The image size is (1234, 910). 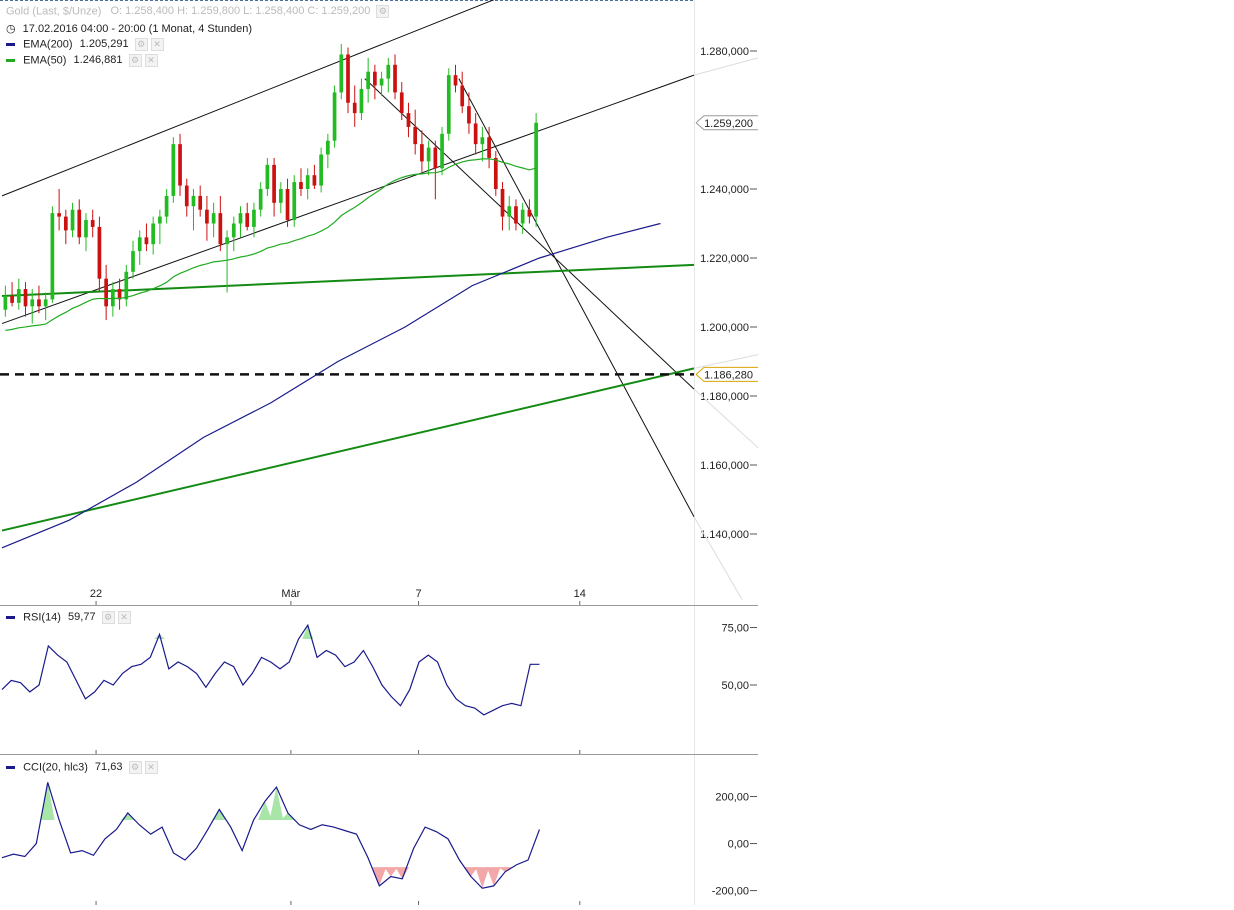 I want to click on ema200-close-icon: ✕, so click(x=157, y=44).